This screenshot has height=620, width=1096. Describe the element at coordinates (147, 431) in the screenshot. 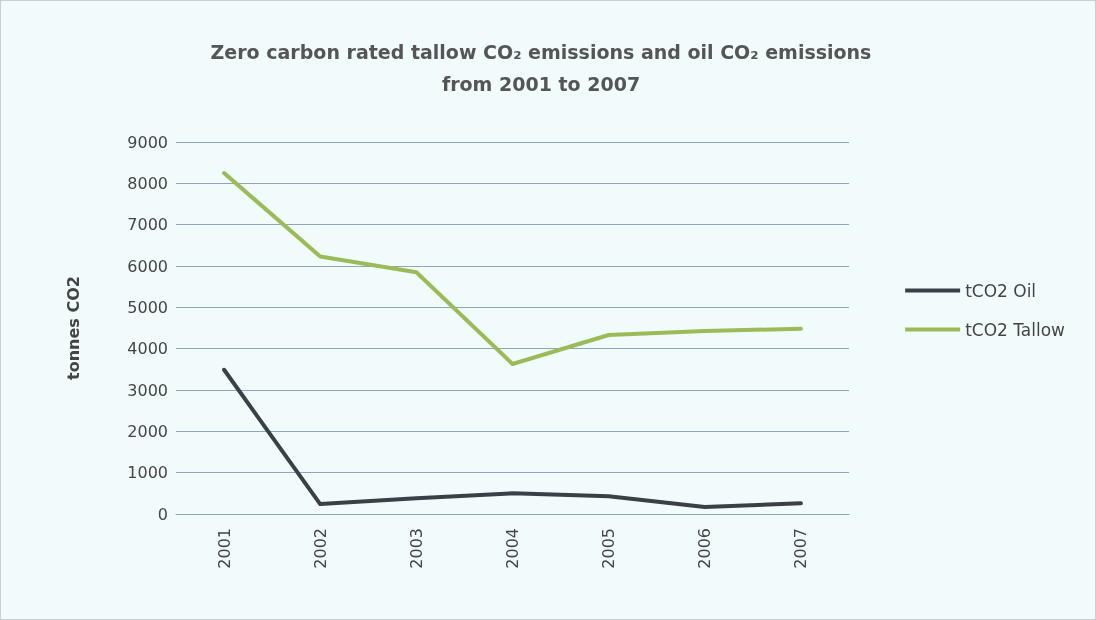

I see `y-tick-label: 2000` at that location.